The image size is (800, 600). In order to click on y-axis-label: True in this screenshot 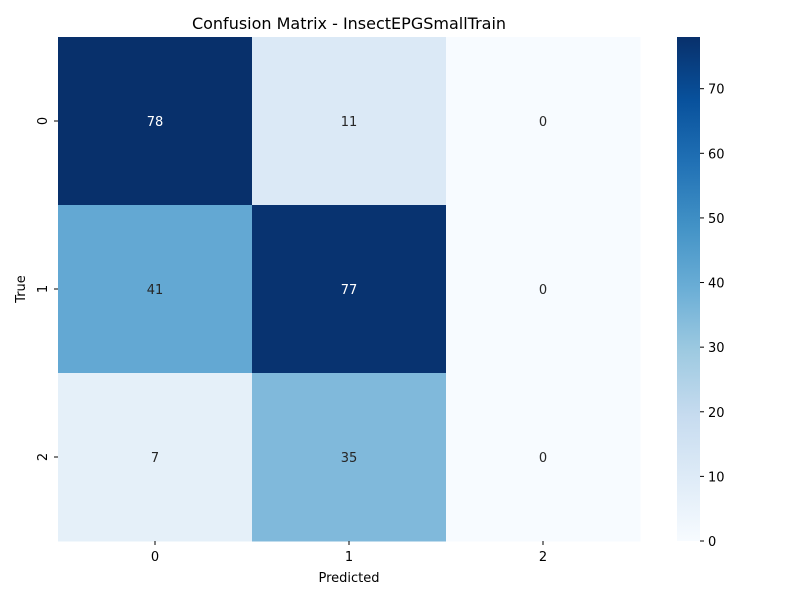, I will do `click(21, 289)`.